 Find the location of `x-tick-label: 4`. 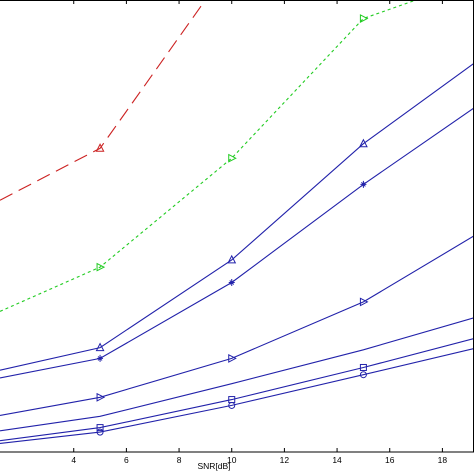

x-tick-label: 4 is located at coordinates (73, 460).